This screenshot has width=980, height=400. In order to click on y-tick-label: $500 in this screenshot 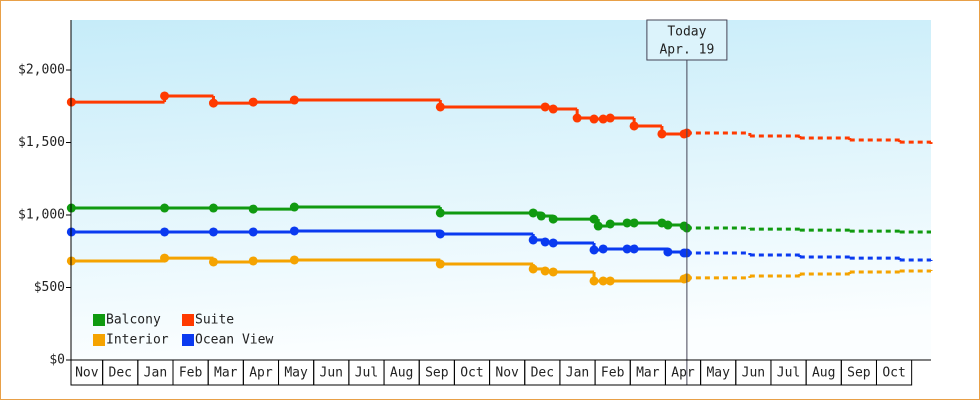, I will do `click(49, 287)`.